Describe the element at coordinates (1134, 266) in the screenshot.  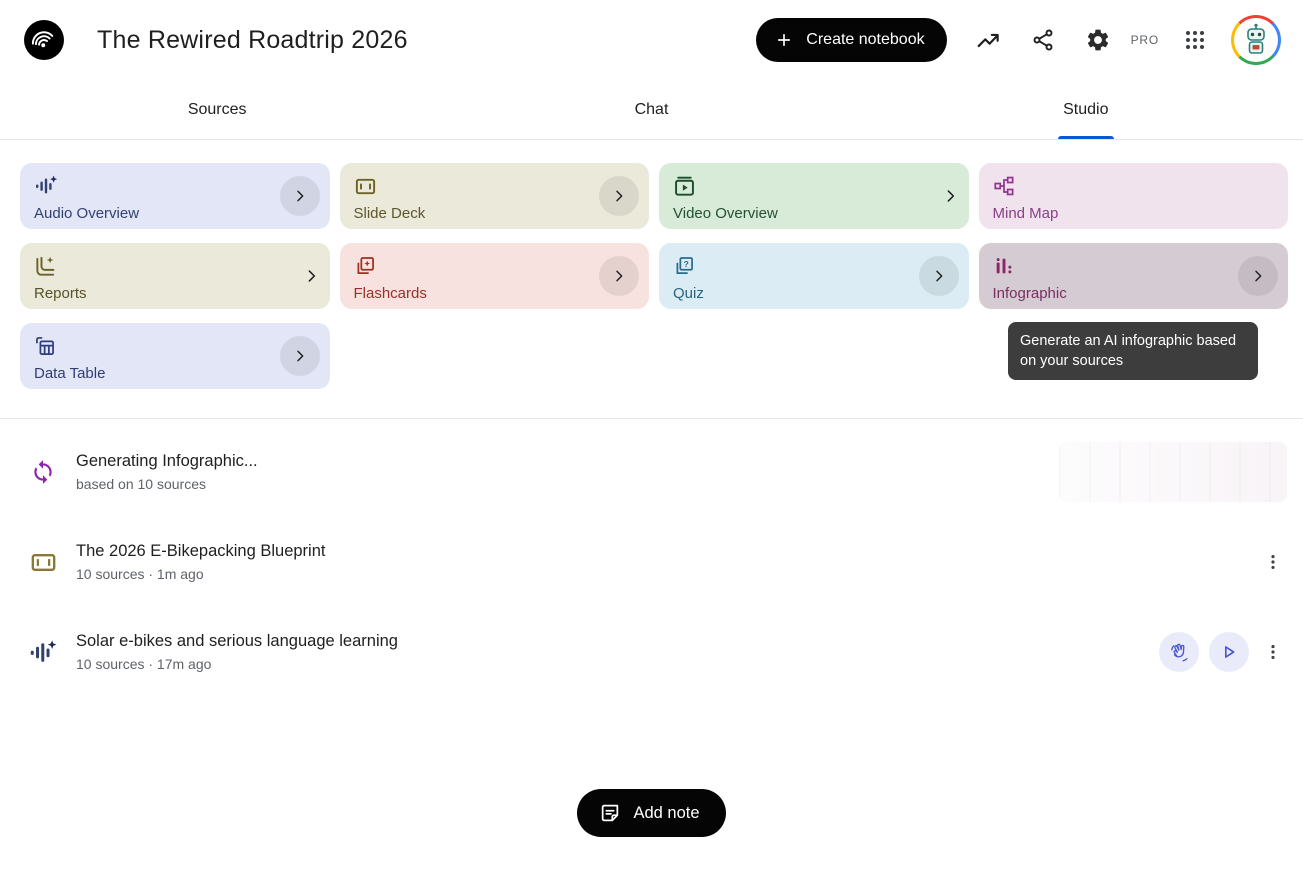
I see `infographic-icon` at that location.